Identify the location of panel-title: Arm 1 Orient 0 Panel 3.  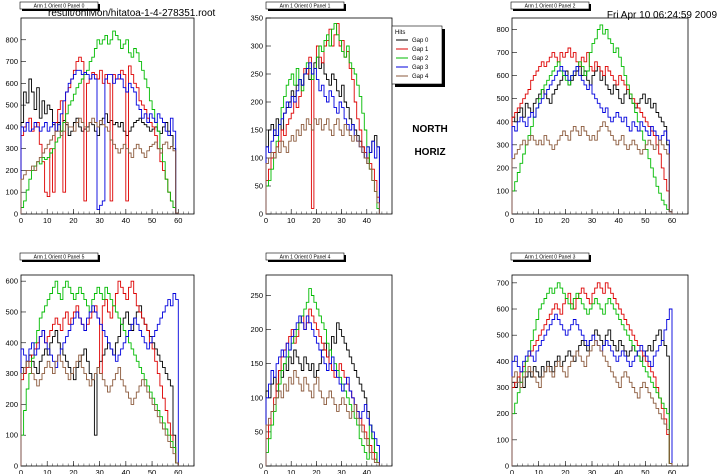
(550, 258).